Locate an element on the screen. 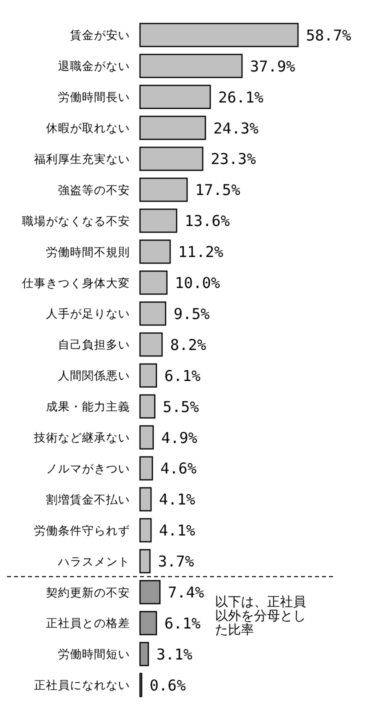  y-tick-label: 割増賃金不払い is located at coordinates (88, 499).